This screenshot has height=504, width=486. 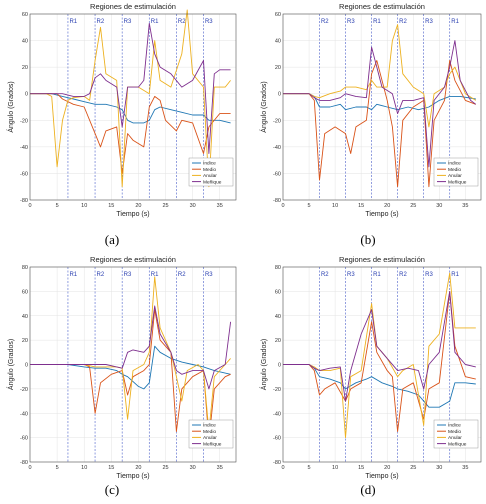 I want to click on x-tick-label: 5, so click(x=309, y=206).